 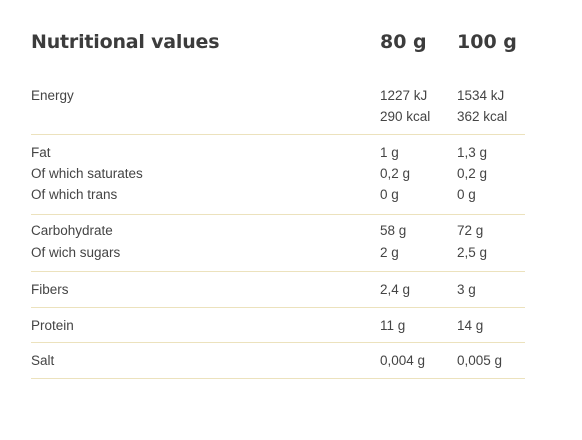 What do you see at coordinates (278, 325) in the screenshot?
I see `section-protein: Protein 11 g 14 g` at bounding box center [278, 325].